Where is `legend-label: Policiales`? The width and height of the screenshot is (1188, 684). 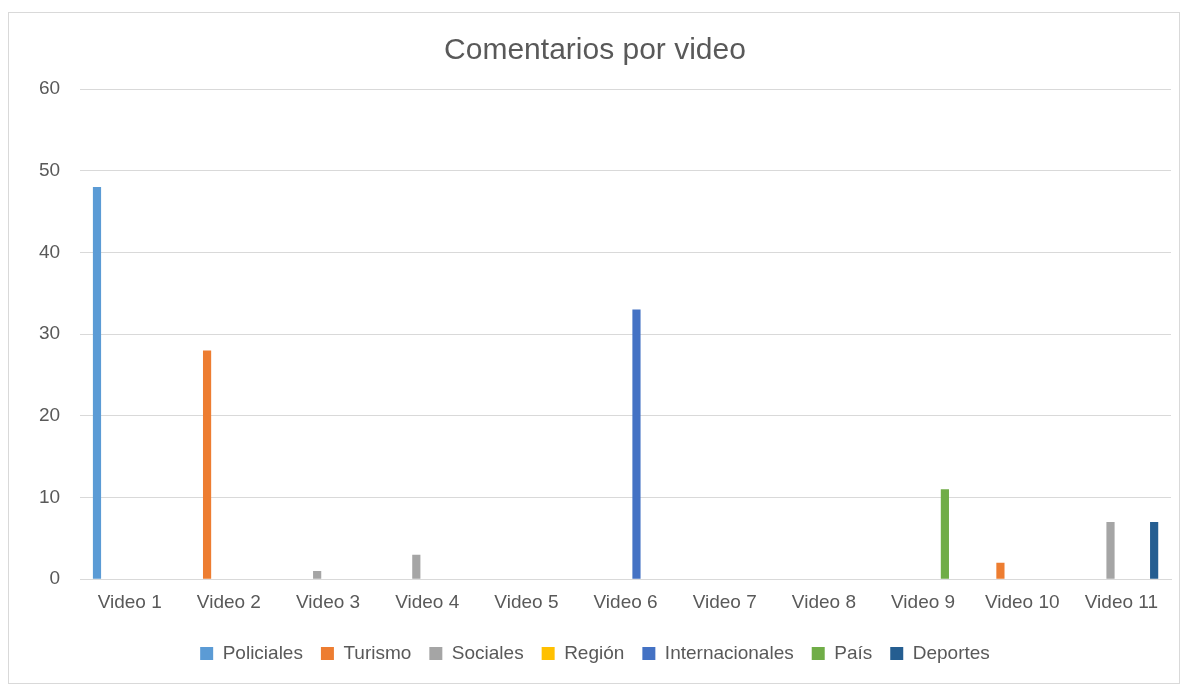
legend-label: Policiales is located at coordinates (262, 652).